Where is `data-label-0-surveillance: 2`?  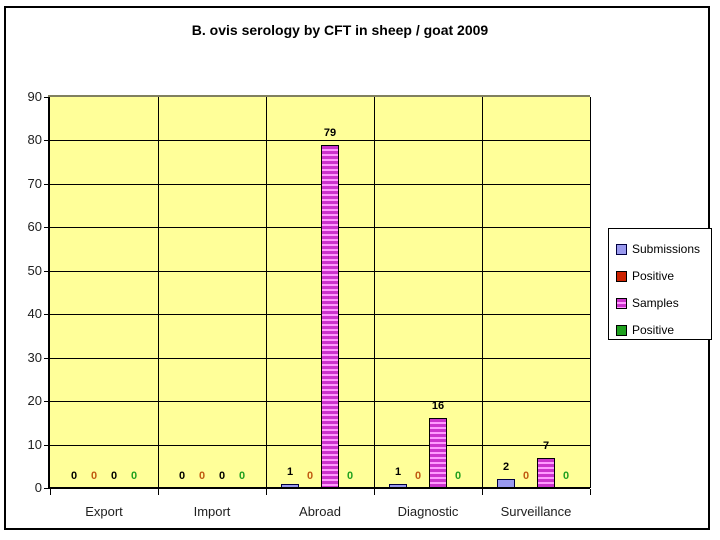
data-label-0-surveillance: 2 is located at coordinates (506, 467).